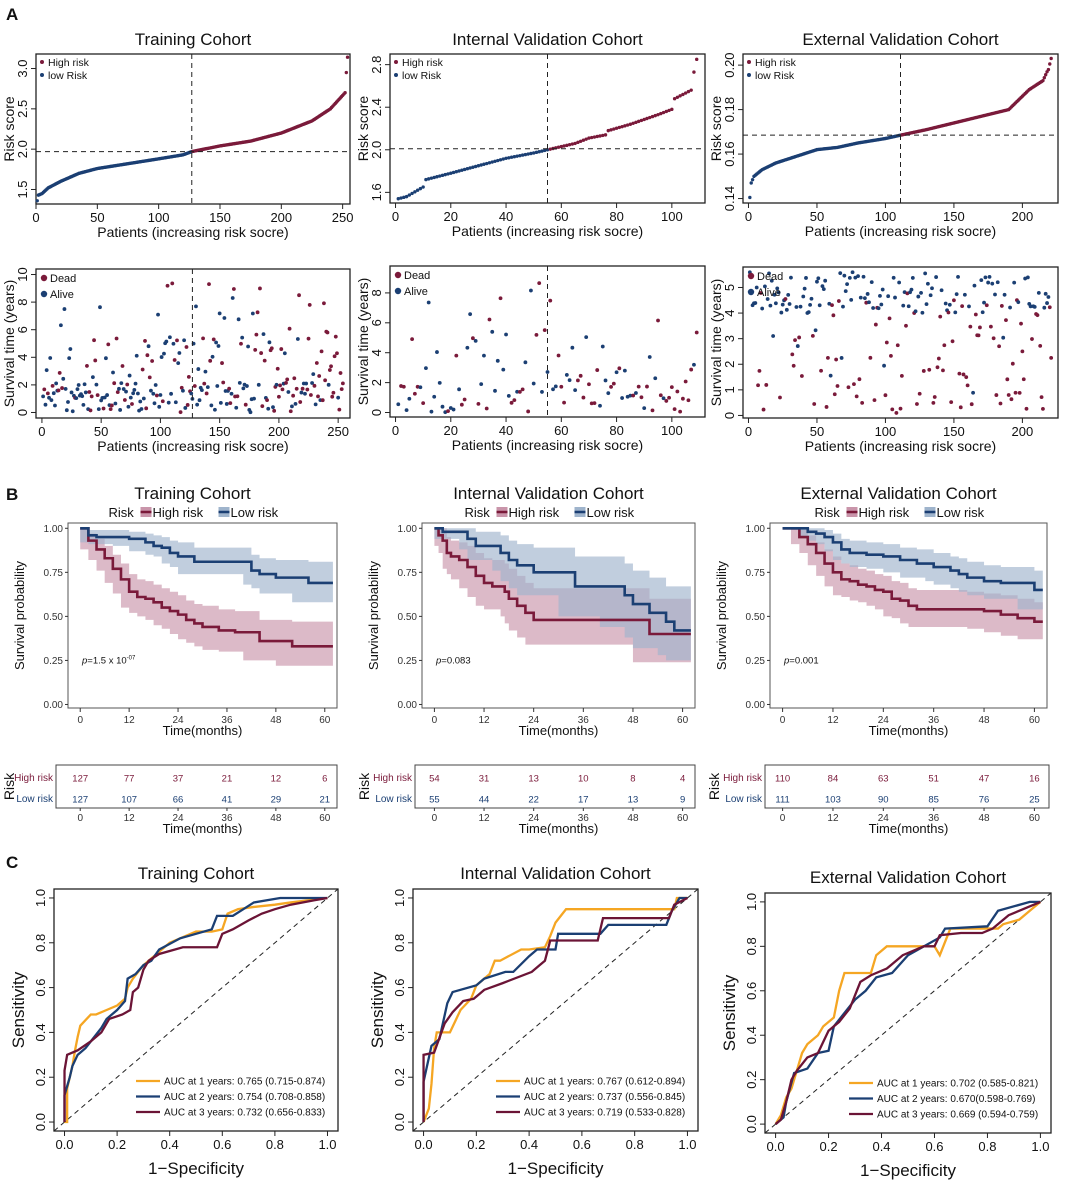 This screenshot has width=1065, height=1193. What do you see at coordinates (129, 779) in the screenshot?
I see `risk-table-count: 77` at bounding box center [129, 779].